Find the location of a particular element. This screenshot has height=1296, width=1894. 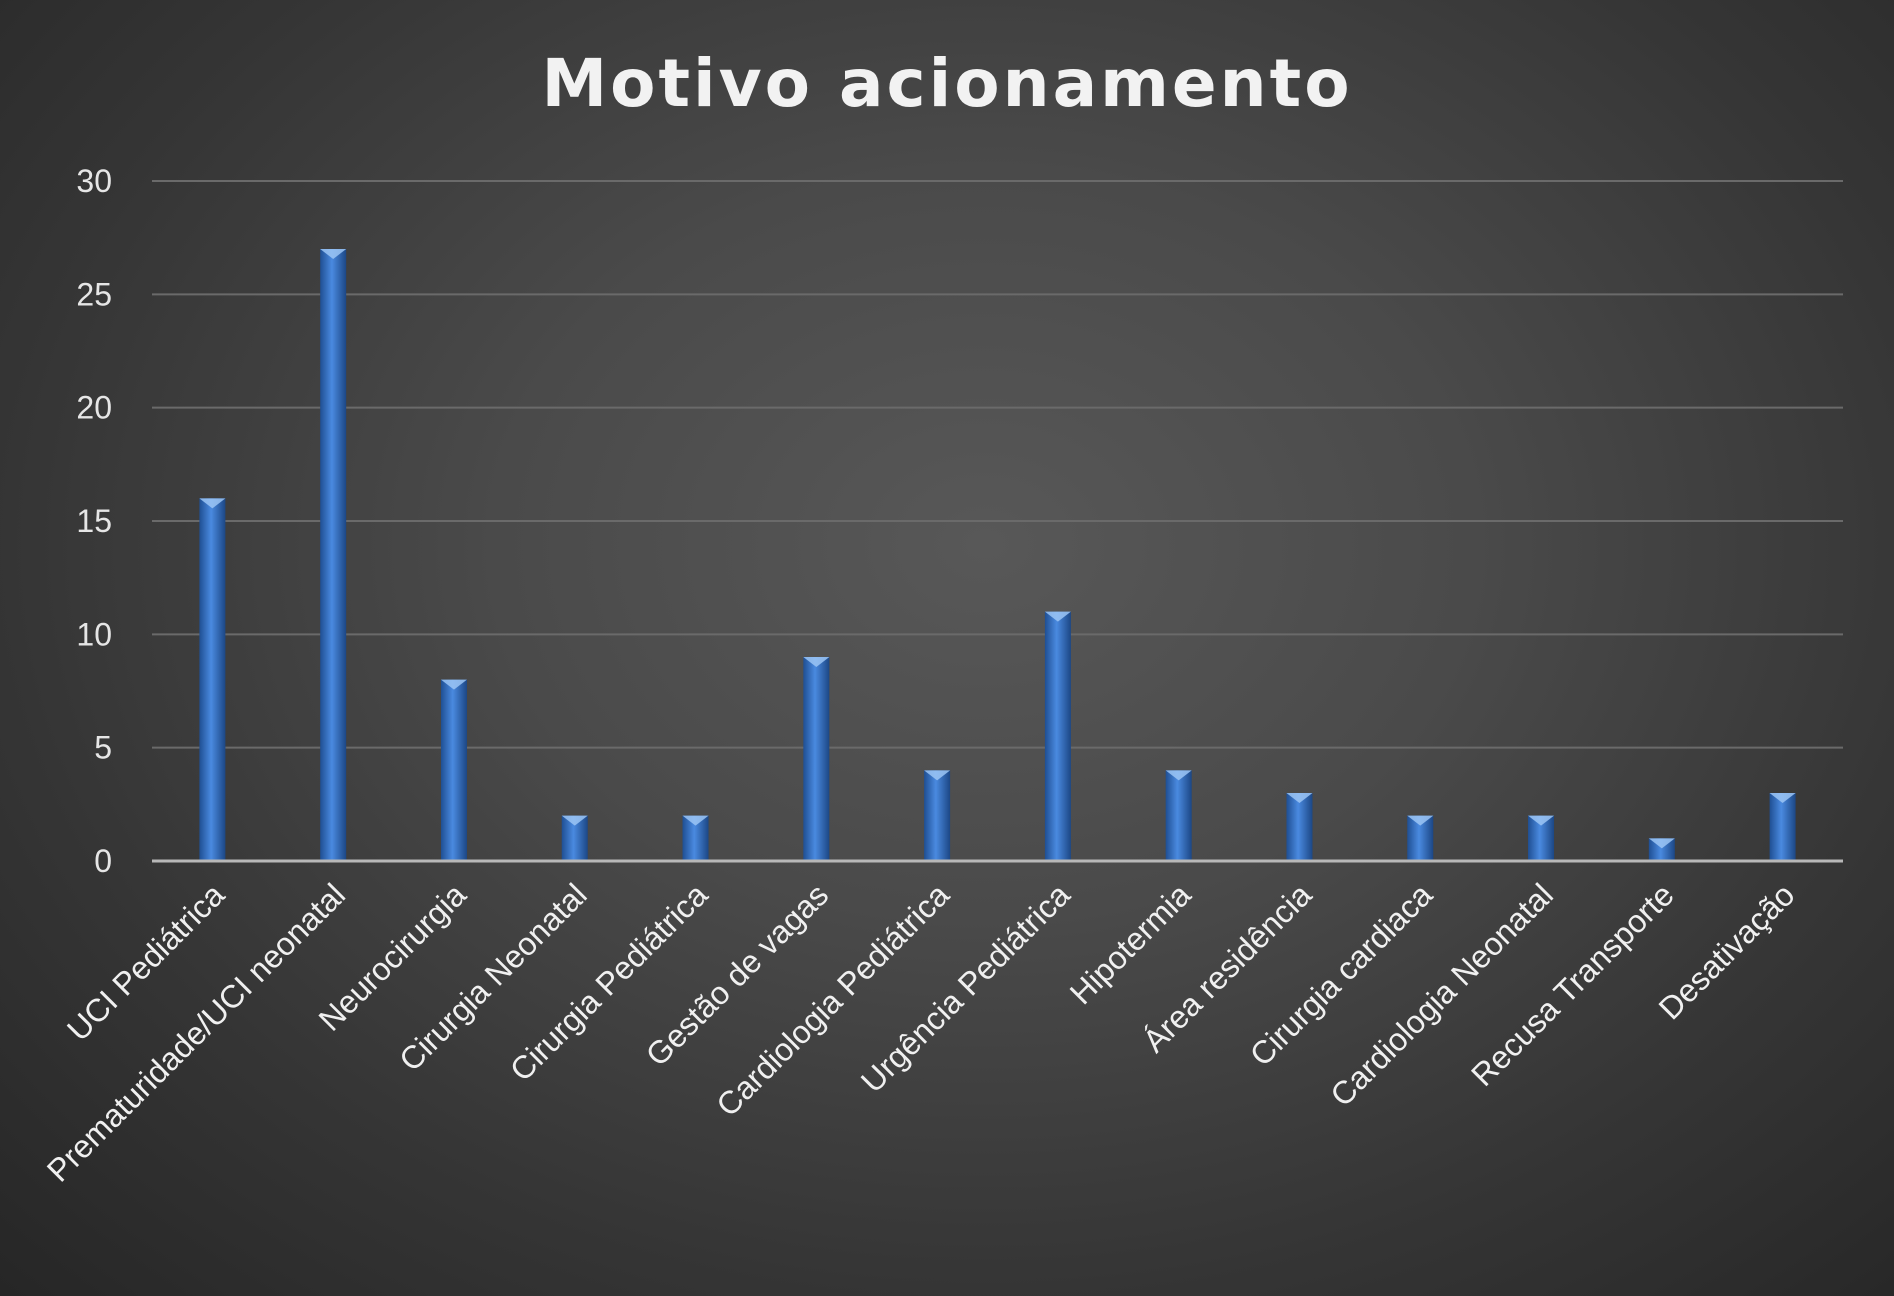

y-tick-label: 20 is located at coordinates (94, 408).